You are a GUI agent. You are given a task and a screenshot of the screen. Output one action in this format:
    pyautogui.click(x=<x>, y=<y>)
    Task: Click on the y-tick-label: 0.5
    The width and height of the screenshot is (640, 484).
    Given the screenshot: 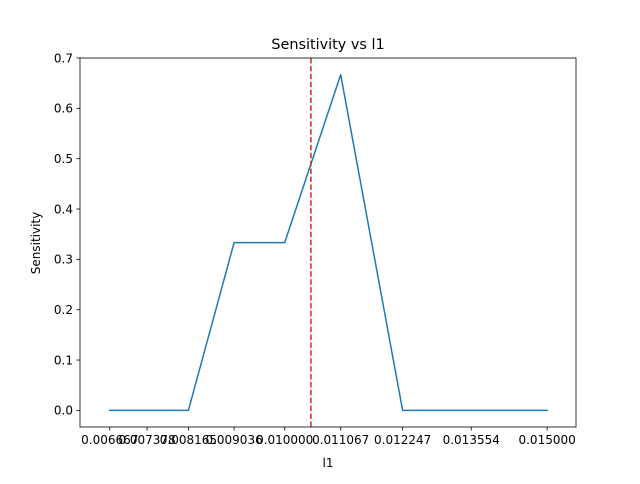 What is the action you would take?
    pyautogui.click(x=63, y=159)
    